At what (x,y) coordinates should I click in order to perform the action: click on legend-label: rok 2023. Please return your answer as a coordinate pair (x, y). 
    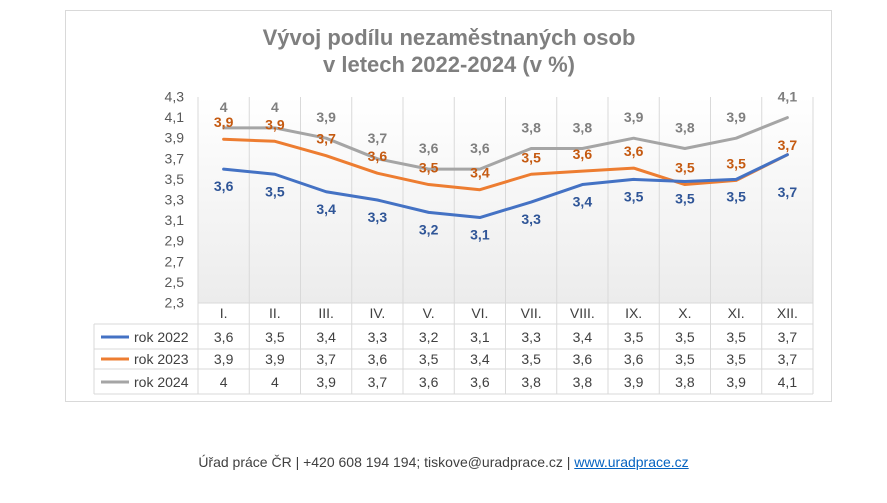
    Looking at the image, I should click on (161, 359).